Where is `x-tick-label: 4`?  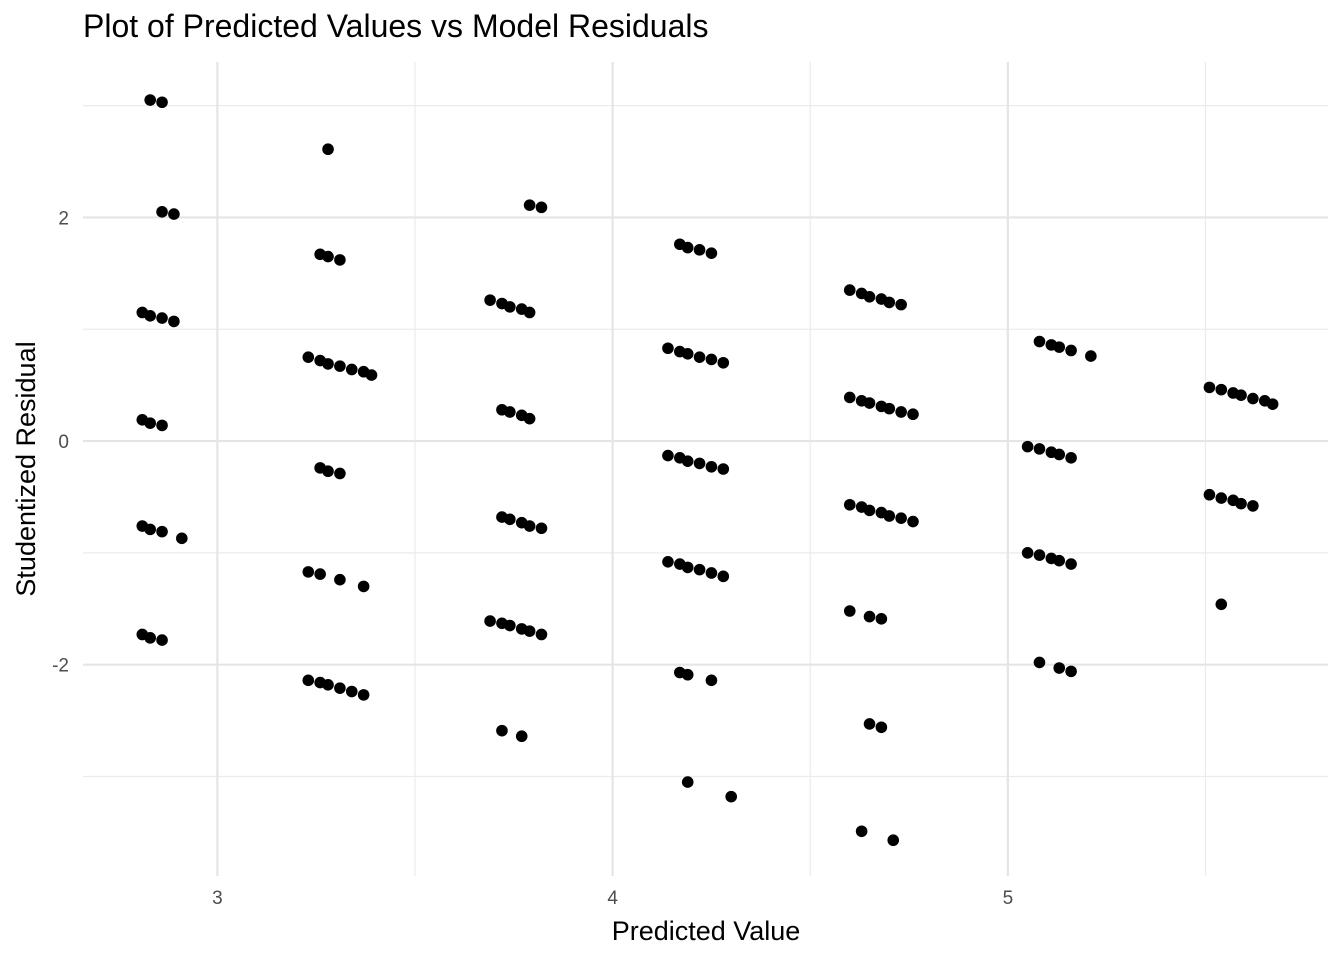
x-tick-label: 4 is located at coordinates (612, 898).